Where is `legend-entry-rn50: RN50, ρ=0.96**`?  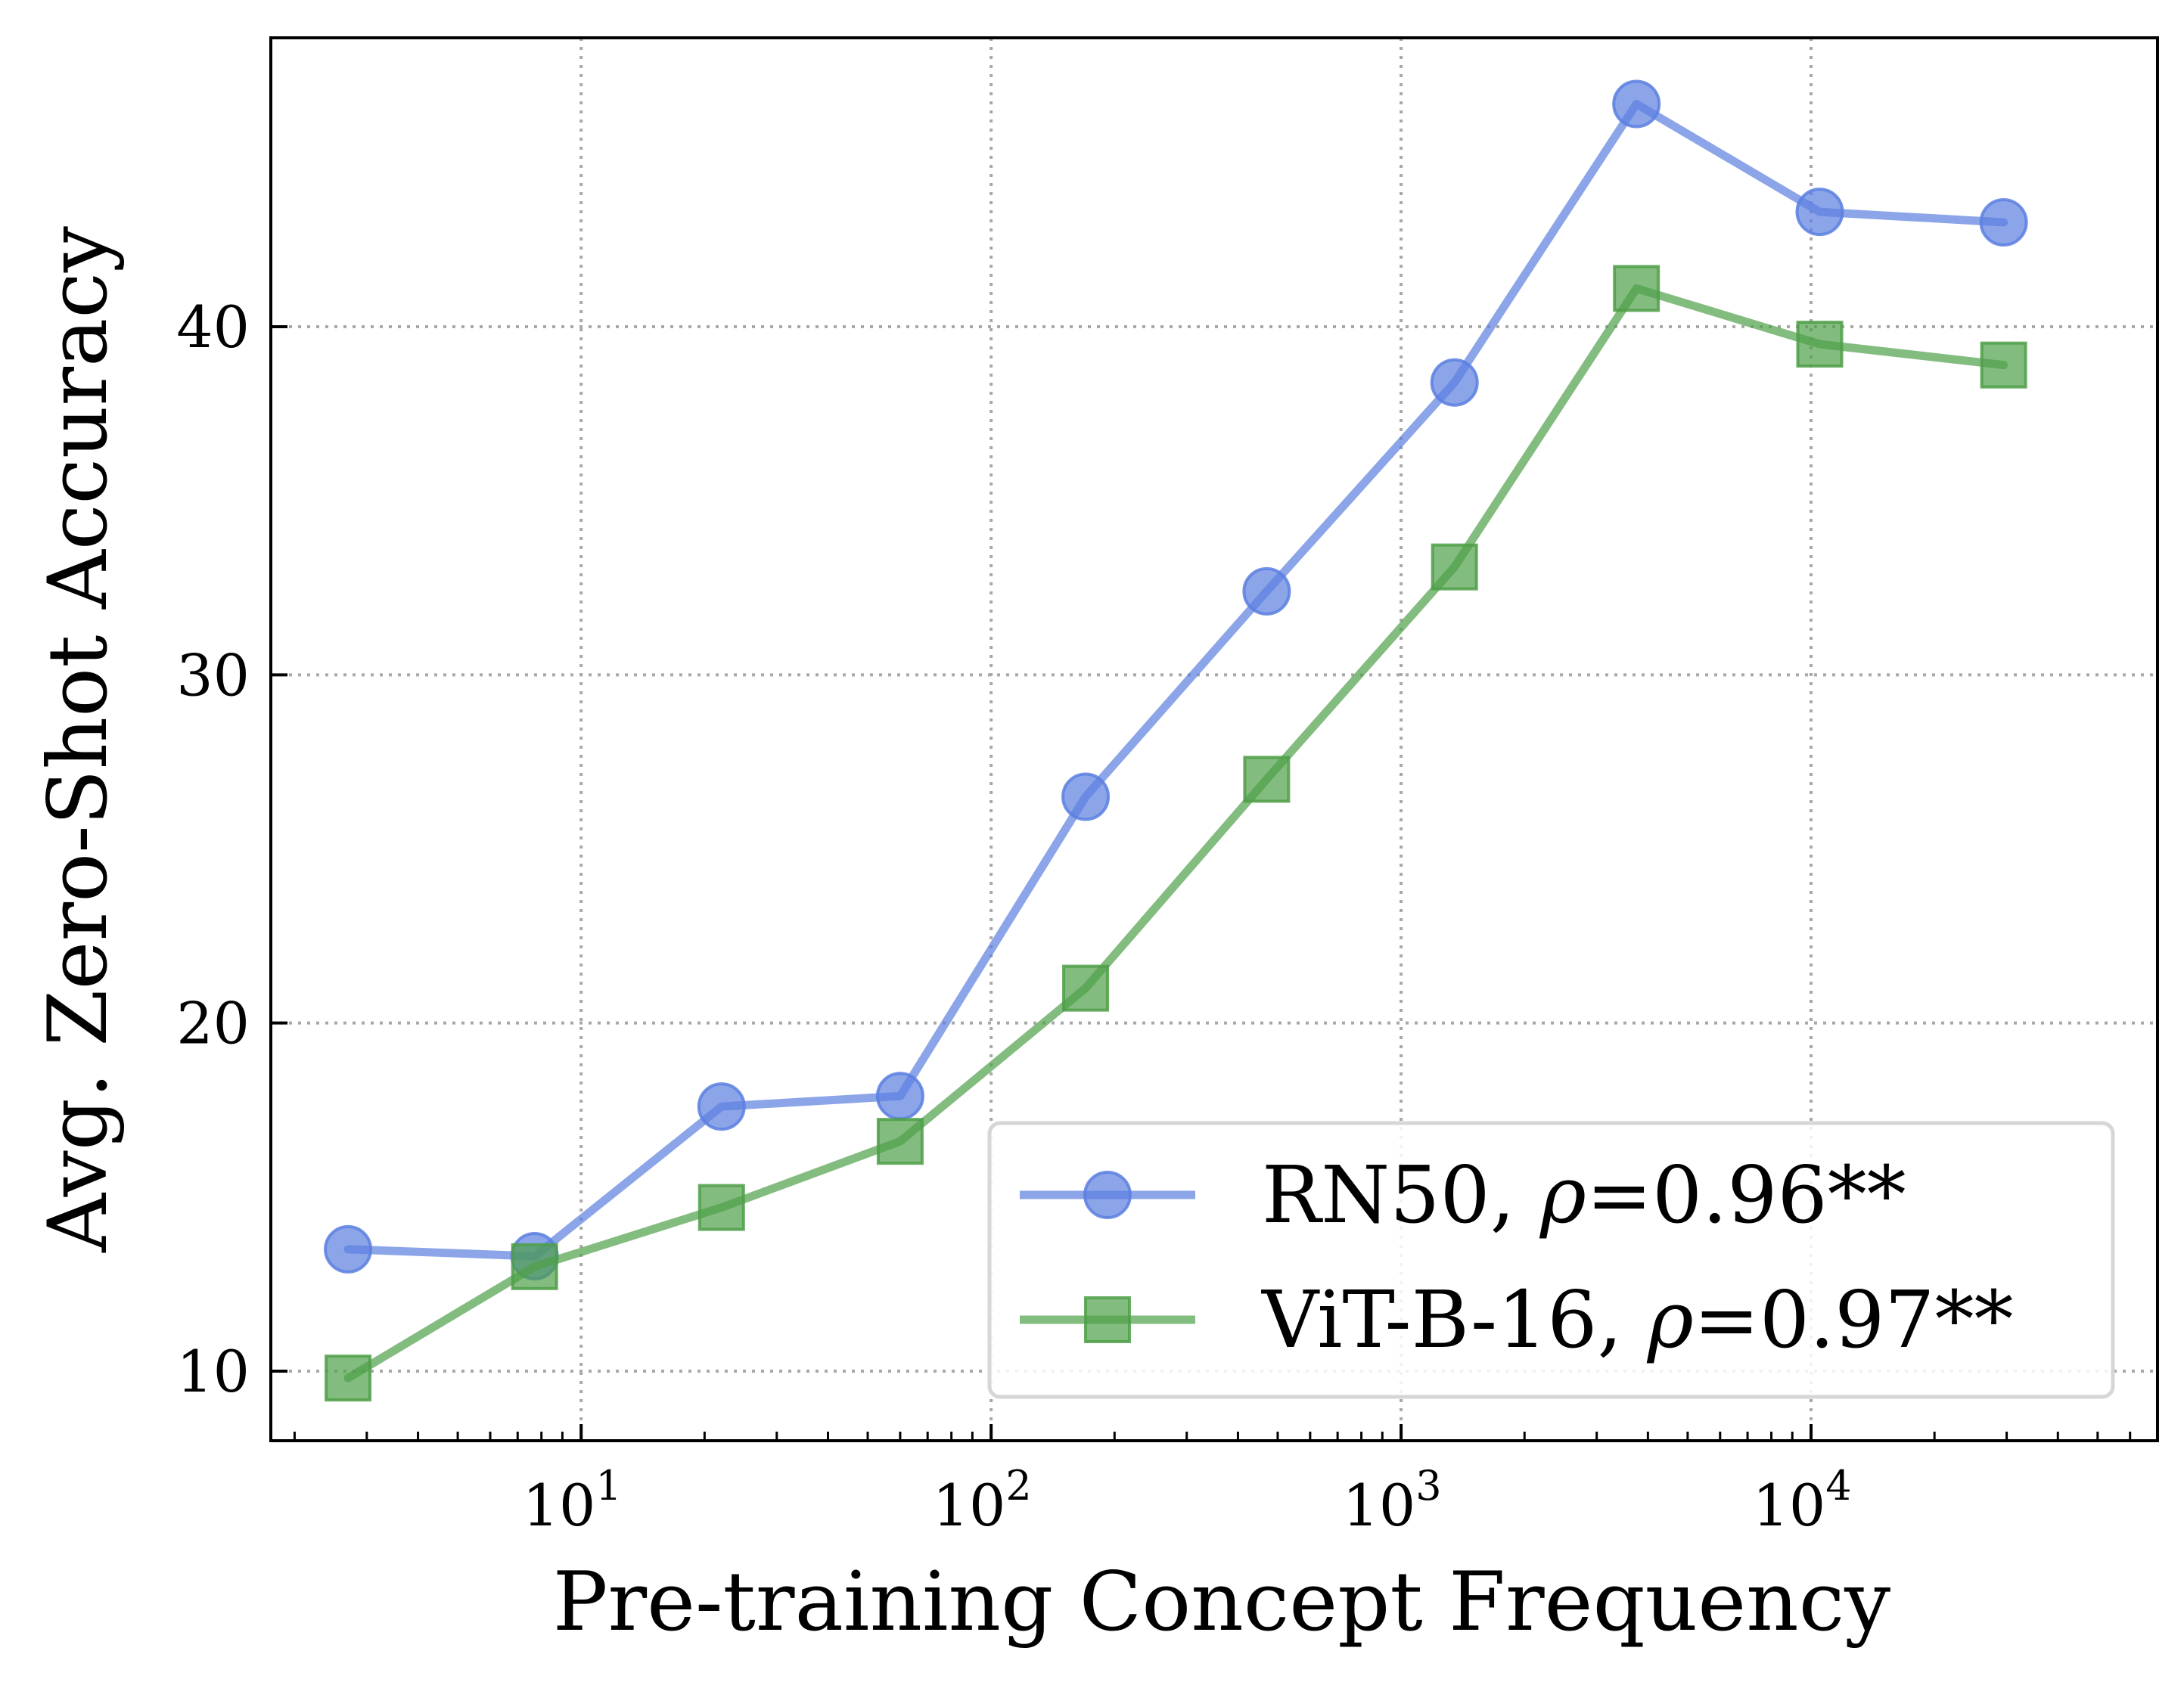
legend-entry-rn50: RN50, ρ=0.96** is located at coordinates (1463, 1195).